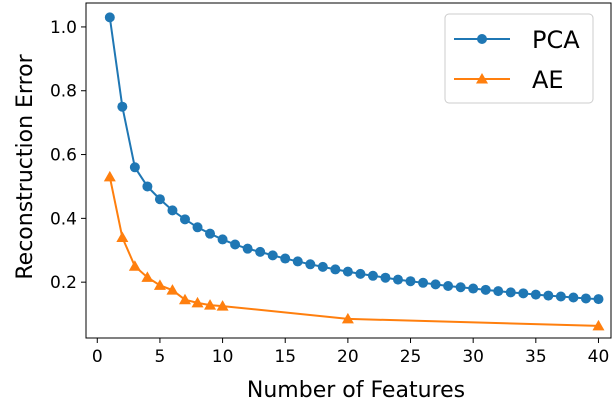 The image size is (616, 409). I want to click on x-tick-label: 30, so click(473, 357).